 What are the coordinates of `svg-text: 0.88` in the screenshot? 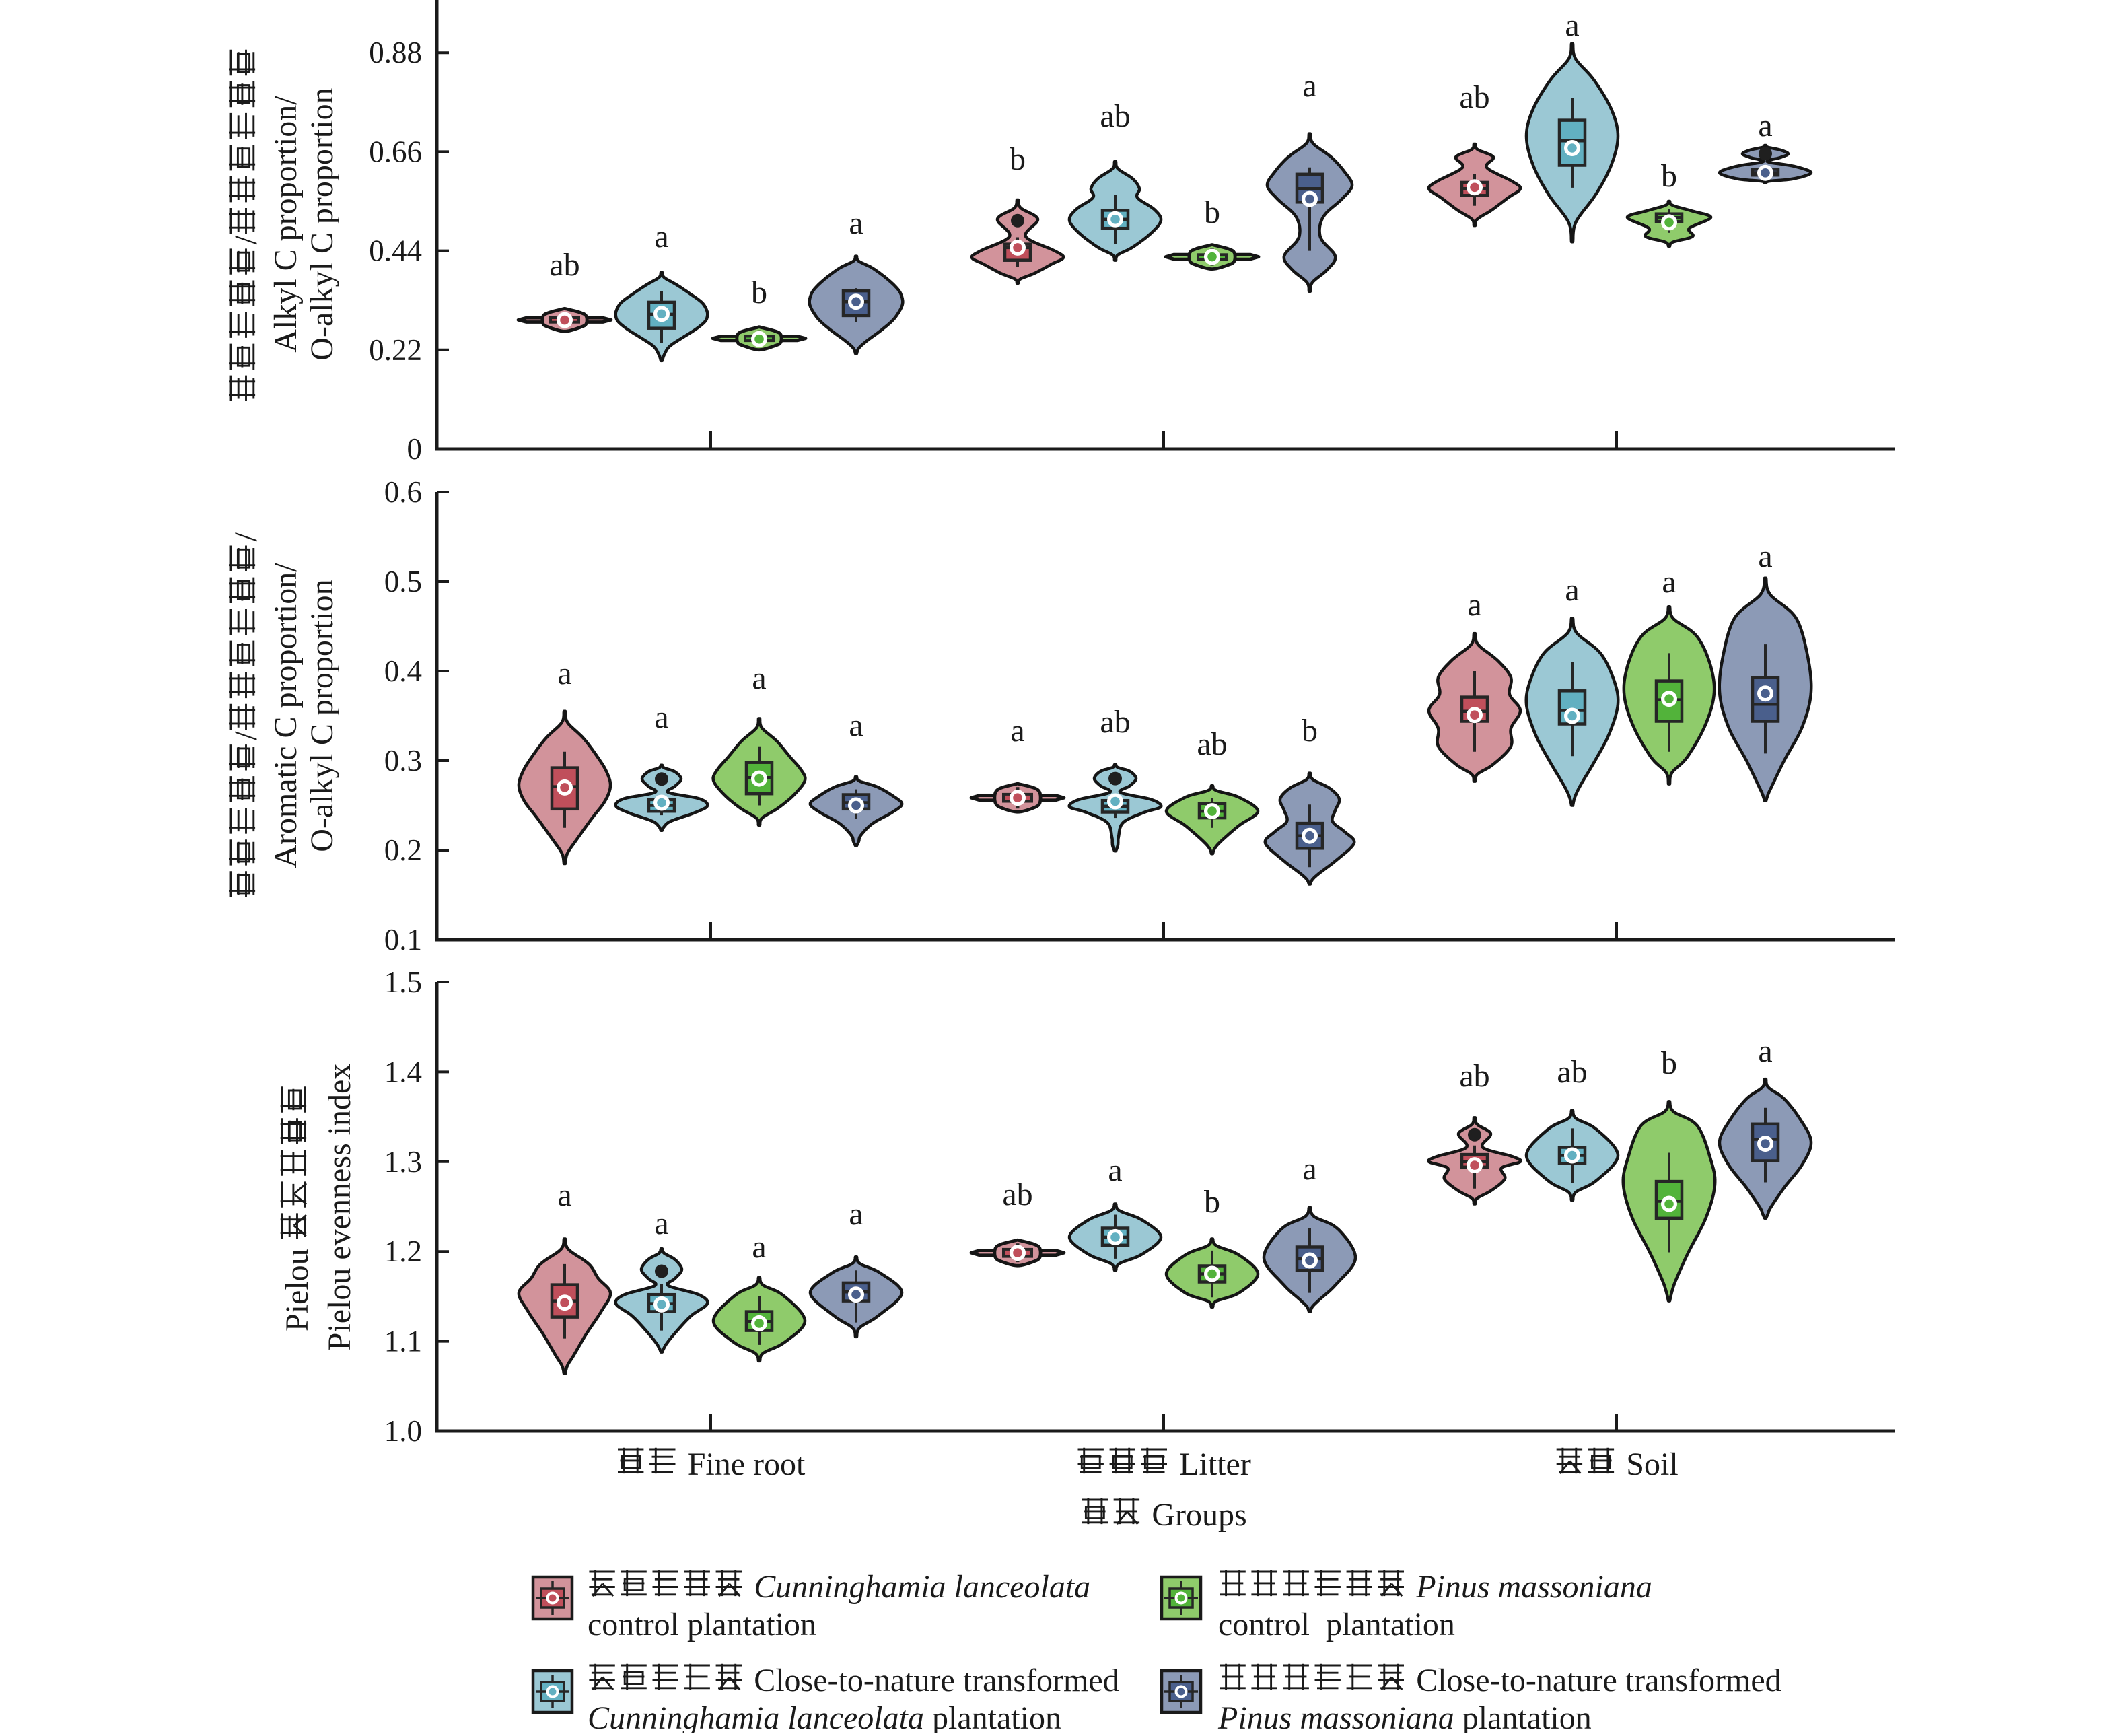 It's located at (396, 52).